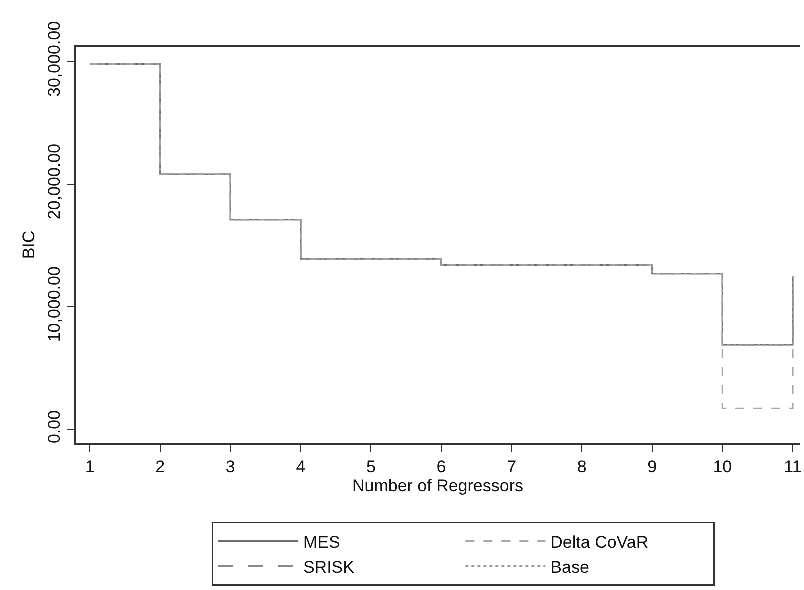 The height and width of the screenshot is (590, 804). What do you see at coordinates (570, 567) in the screenshot?
I see `legend-label: Base` at bounding box center [570, 567].